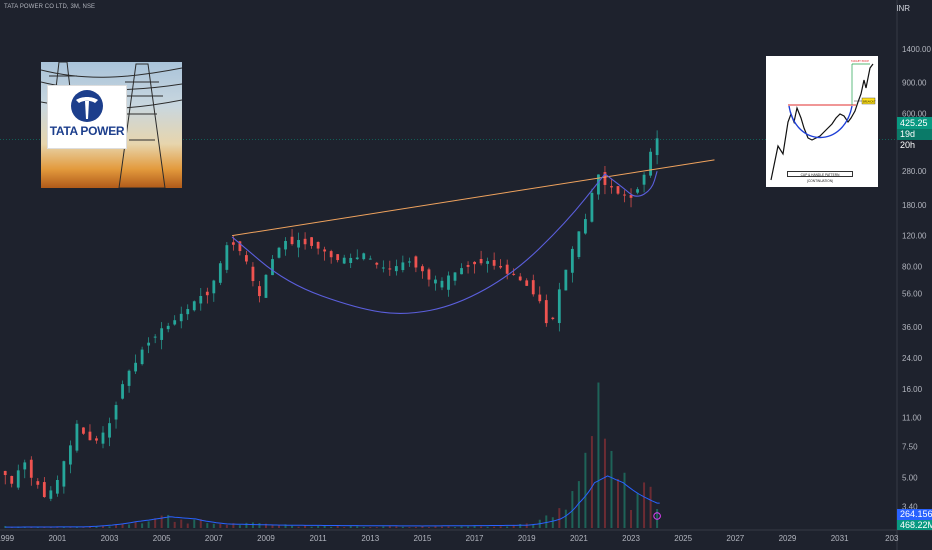 The width and height of the screenshot is (932, 550). I want to click on price-tick-label: 900.00, so click(914, 82).